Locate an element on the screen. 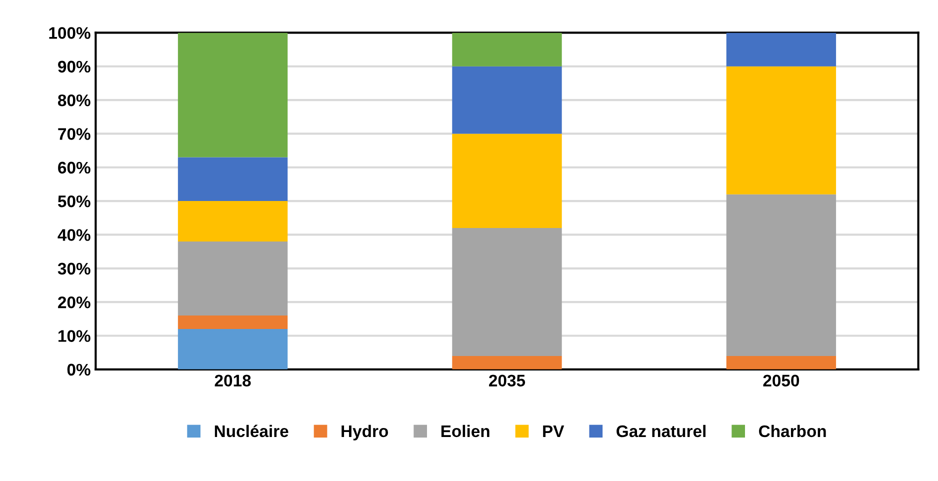 This screenshot has height=481, width=938. y-tick-label: 10% is located at coordinates (74, 336).